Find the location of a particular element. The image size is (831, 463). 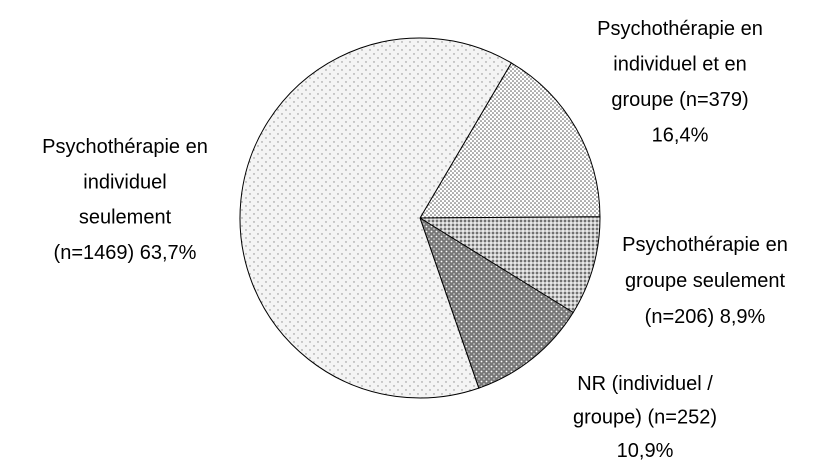

slice-label: individuel is located at coordinates (124, 183).